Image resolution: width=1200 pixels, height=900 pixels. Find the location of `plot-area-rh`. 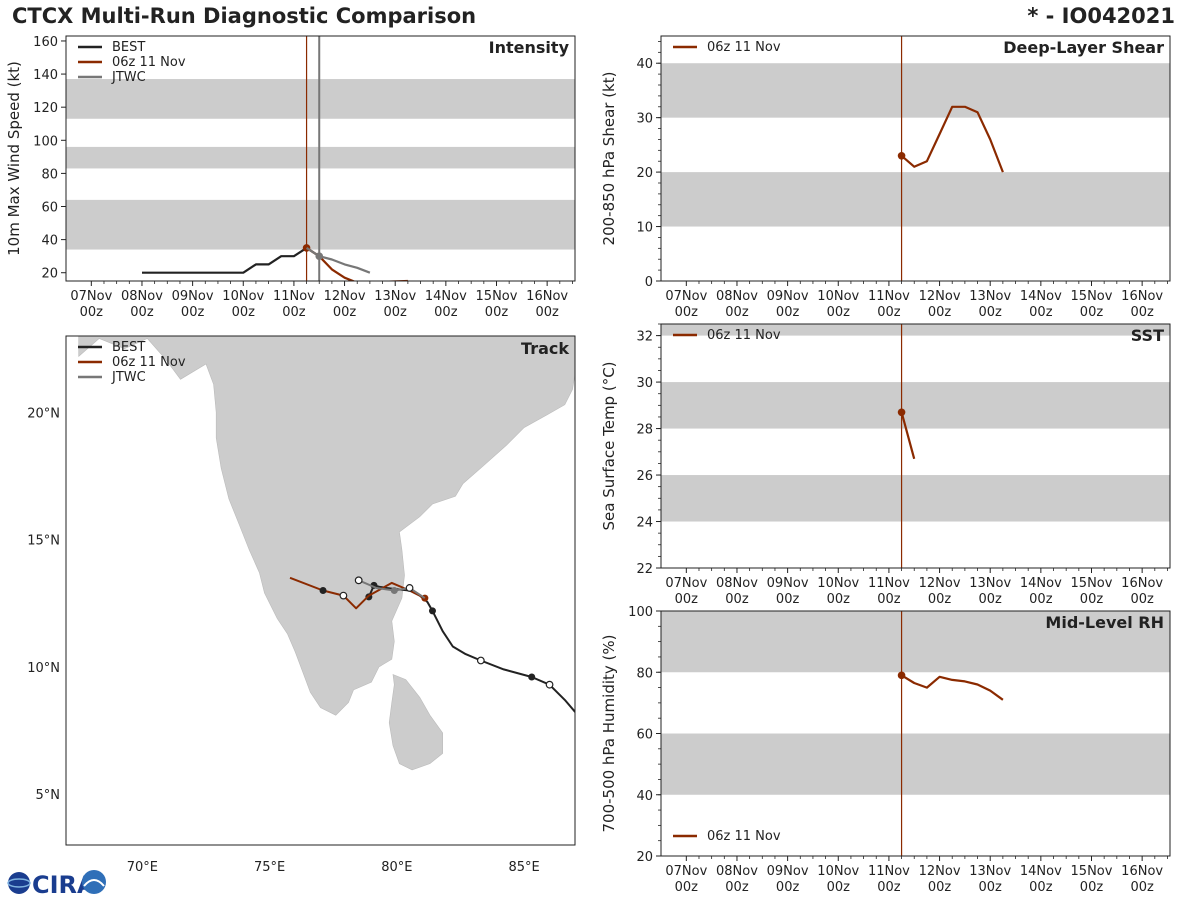

plot-area-rh is located at coordinates (915, 733).